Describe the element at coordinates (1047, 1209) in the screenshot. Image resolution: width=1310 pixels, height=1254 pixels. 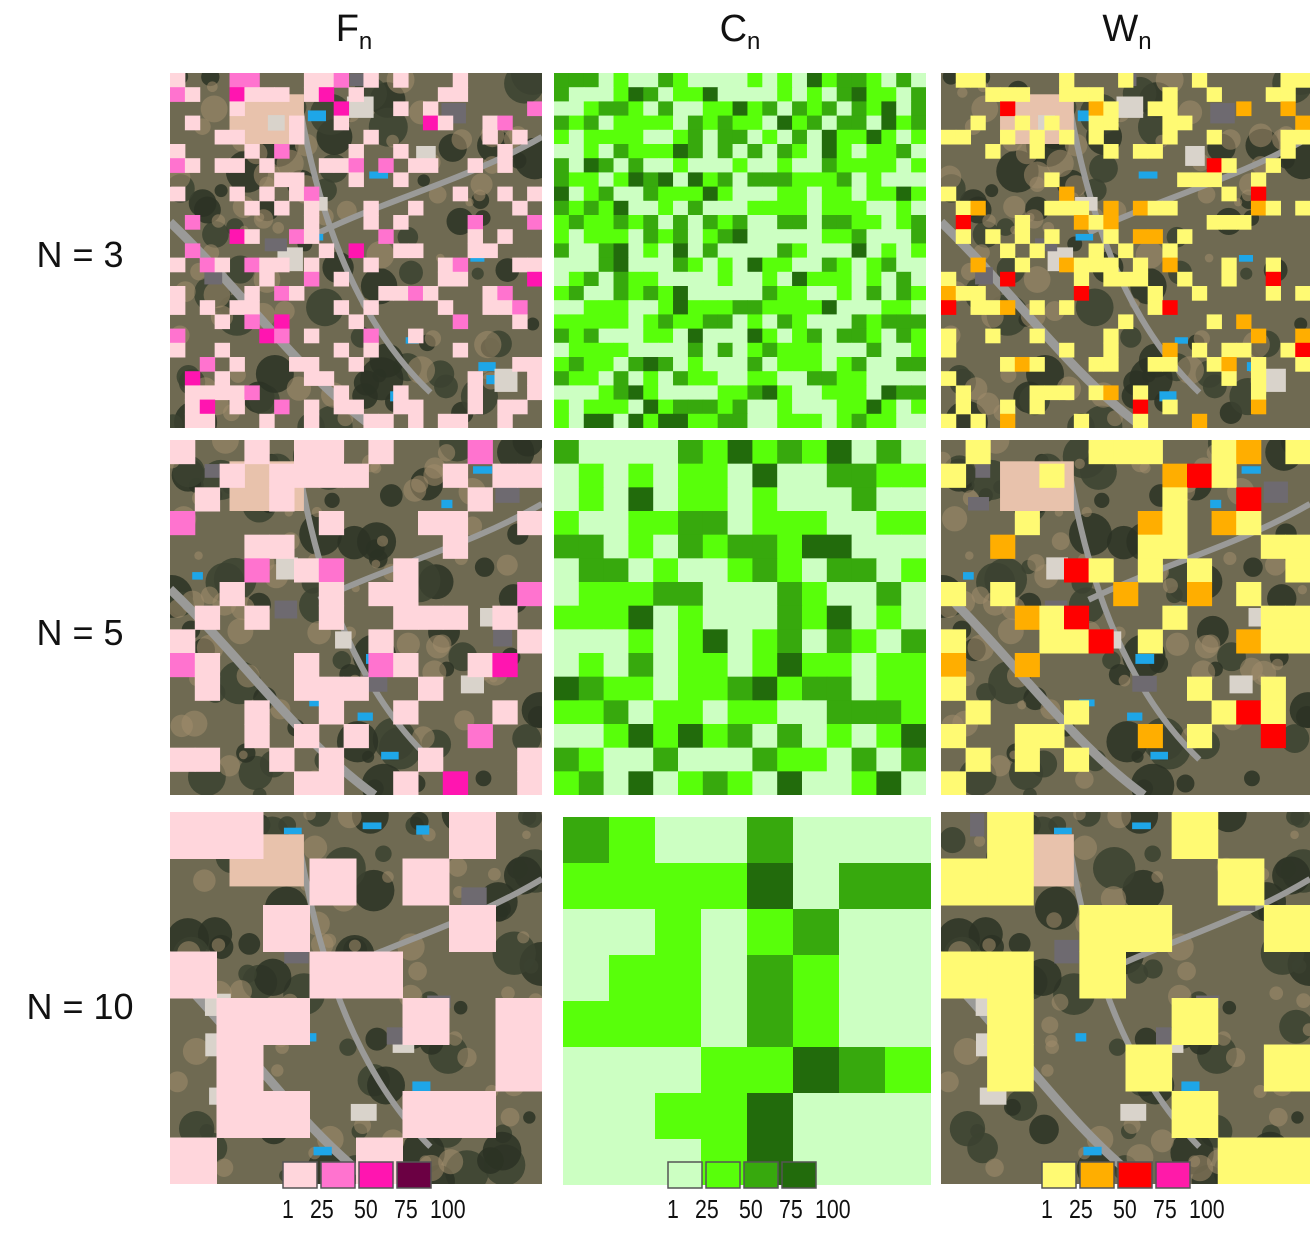
I see `legend-tick-label: 1` at that location.